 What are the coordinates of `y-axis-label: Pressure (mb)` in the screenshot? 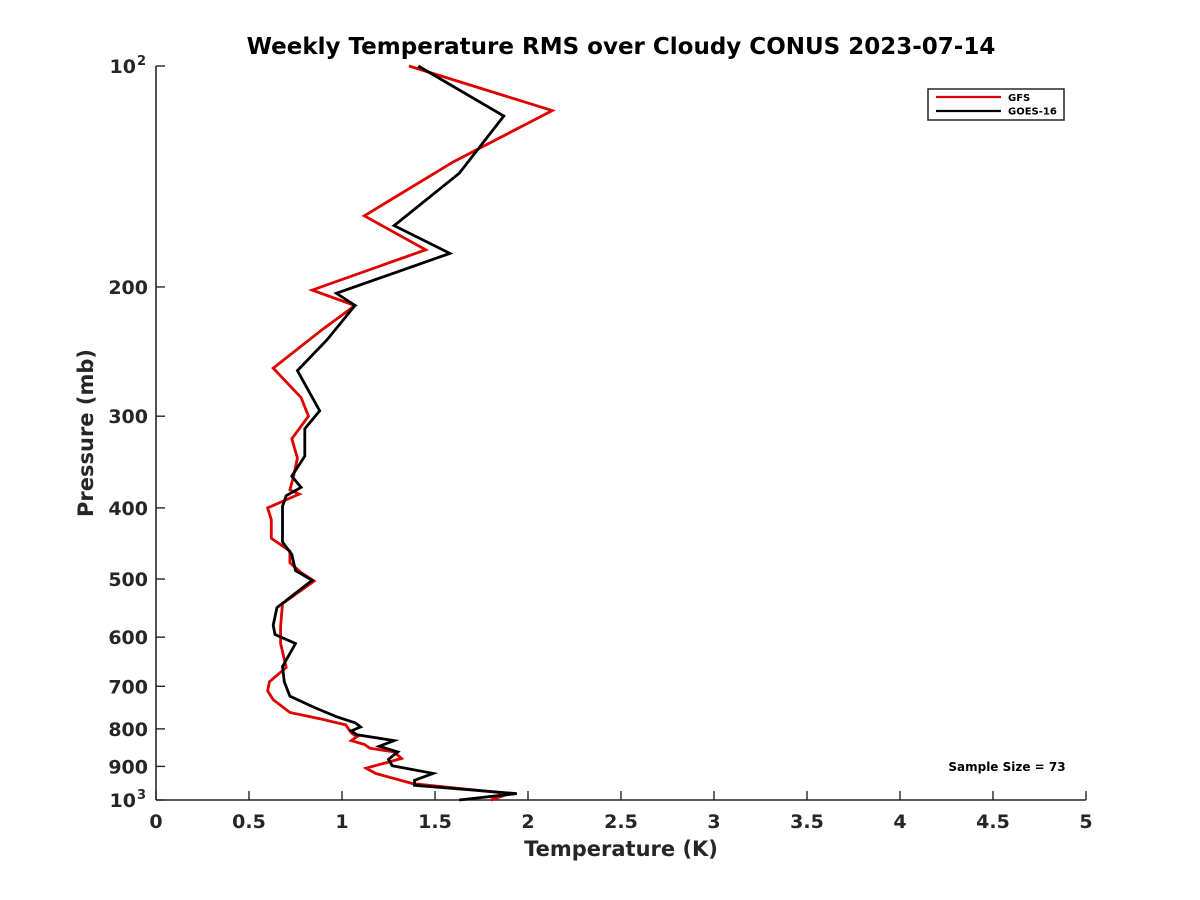 It's located at (86, 433).